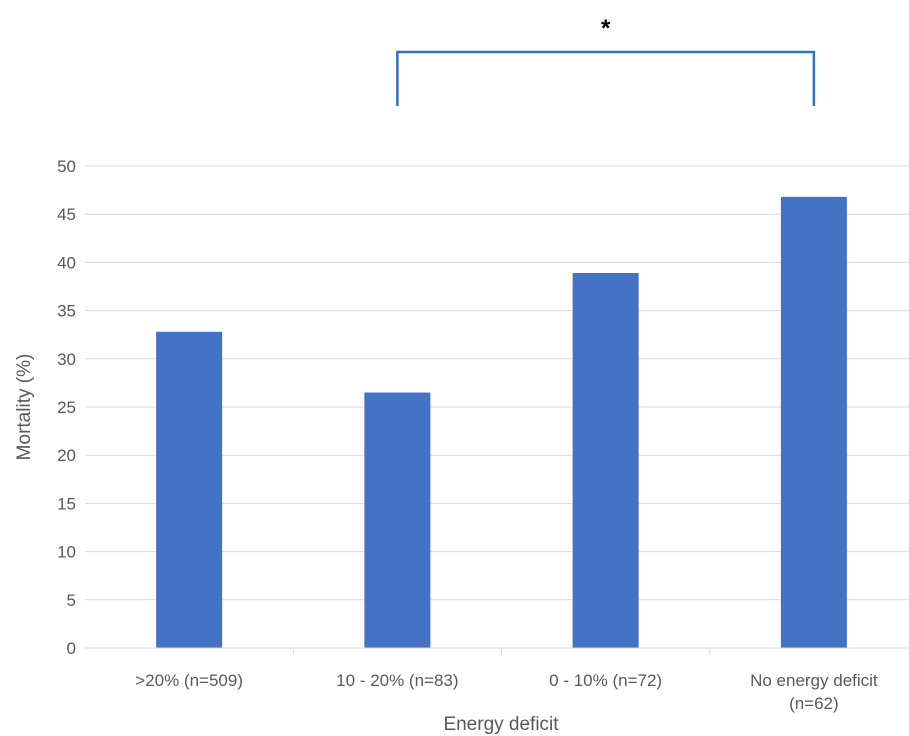 Image resolution: width=909 pixels, height=736 pixels. What do you see at coordinates (606, 78) in the screenshot?
I see `significance-bracket-line` at bounding box center [606, 78].